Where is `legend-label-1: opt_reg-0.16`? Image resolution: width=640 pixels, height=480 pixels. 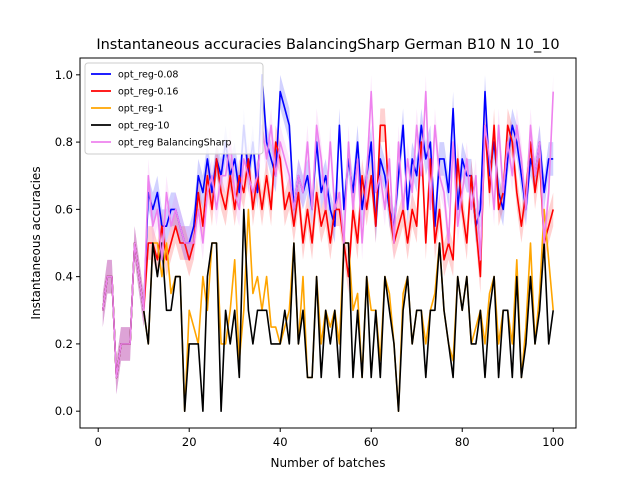
legend-label-1: opt_reg-0.16 is located at coordinates (148, 92).